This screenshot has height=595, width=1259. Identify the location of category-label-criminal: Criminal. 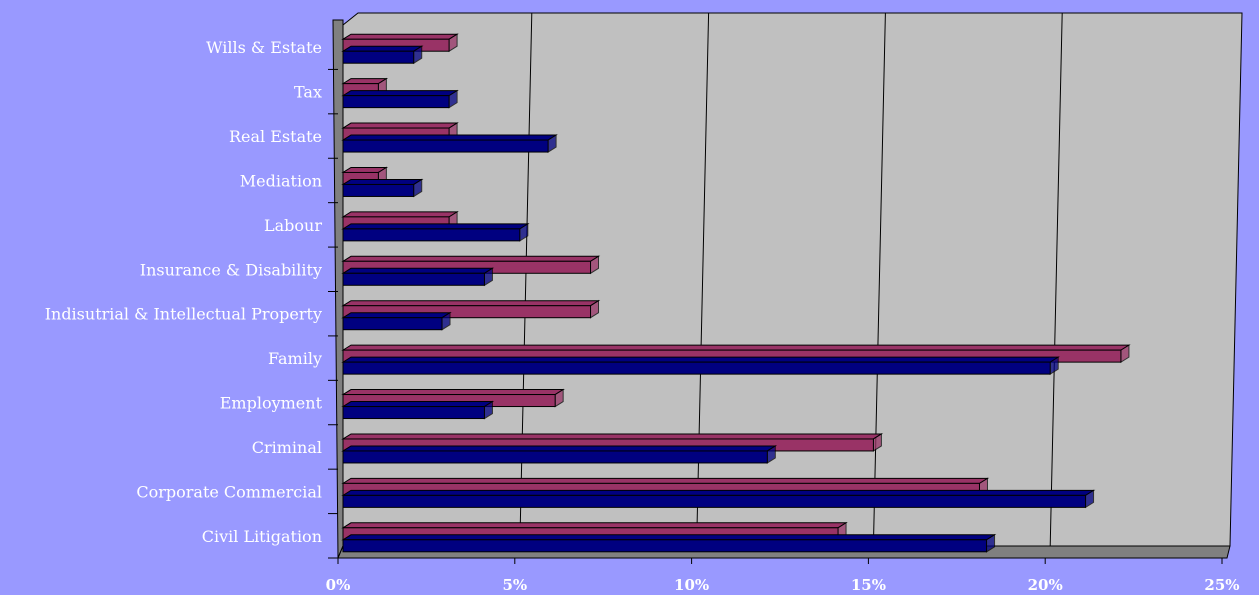
(287, 447).